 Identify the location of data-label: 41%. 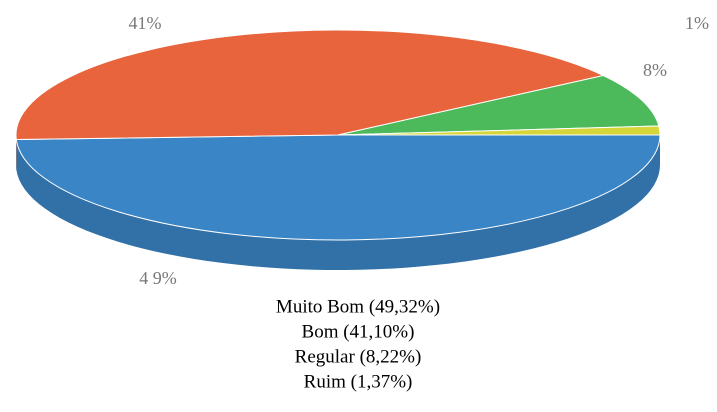
(145, 23).